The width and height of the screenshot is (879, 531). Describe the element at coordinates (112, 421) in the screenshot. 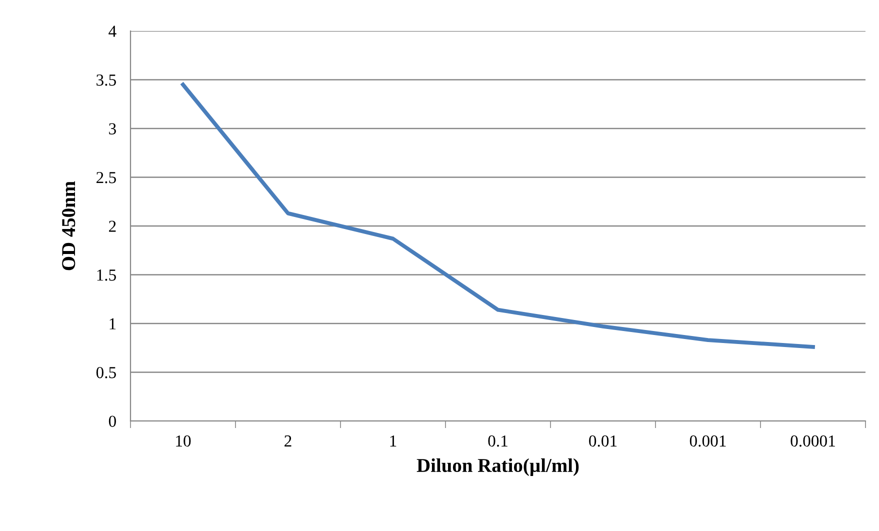

I see `y-tick-label: 0` at that location.